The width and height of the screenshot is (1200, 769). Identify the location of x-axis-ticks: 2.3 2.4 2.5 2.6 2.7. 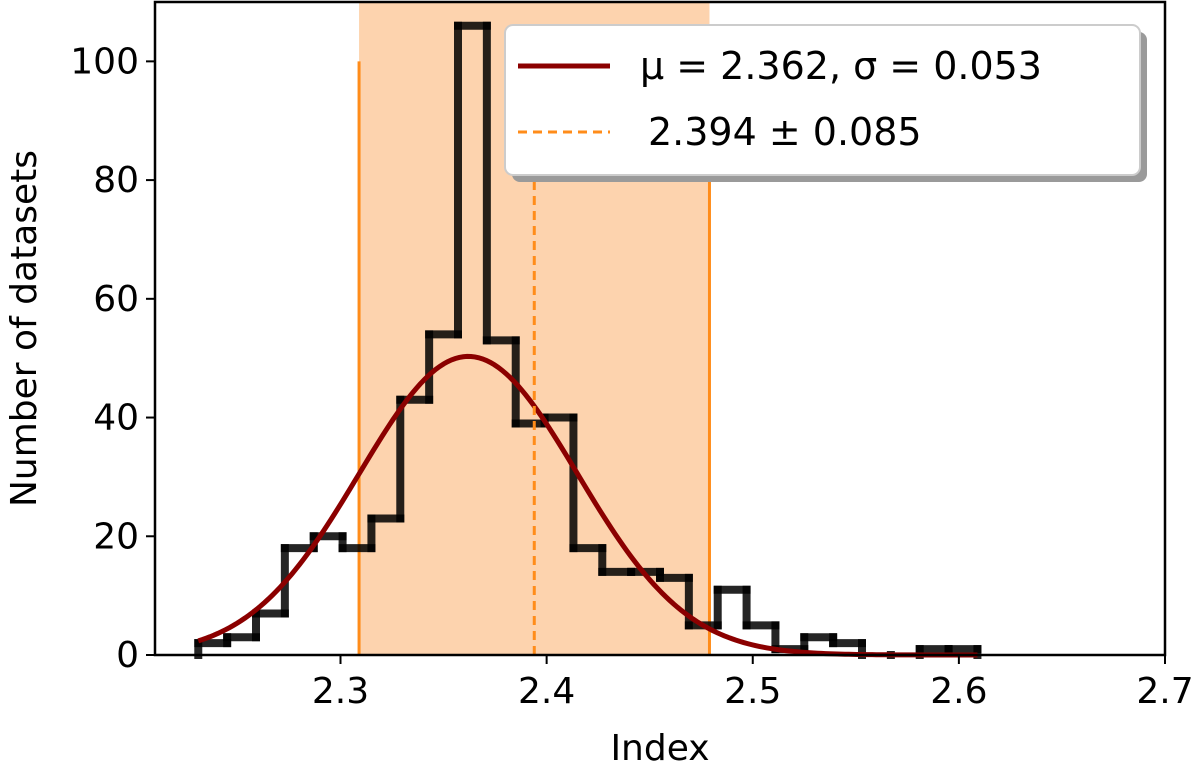
(753, 683).